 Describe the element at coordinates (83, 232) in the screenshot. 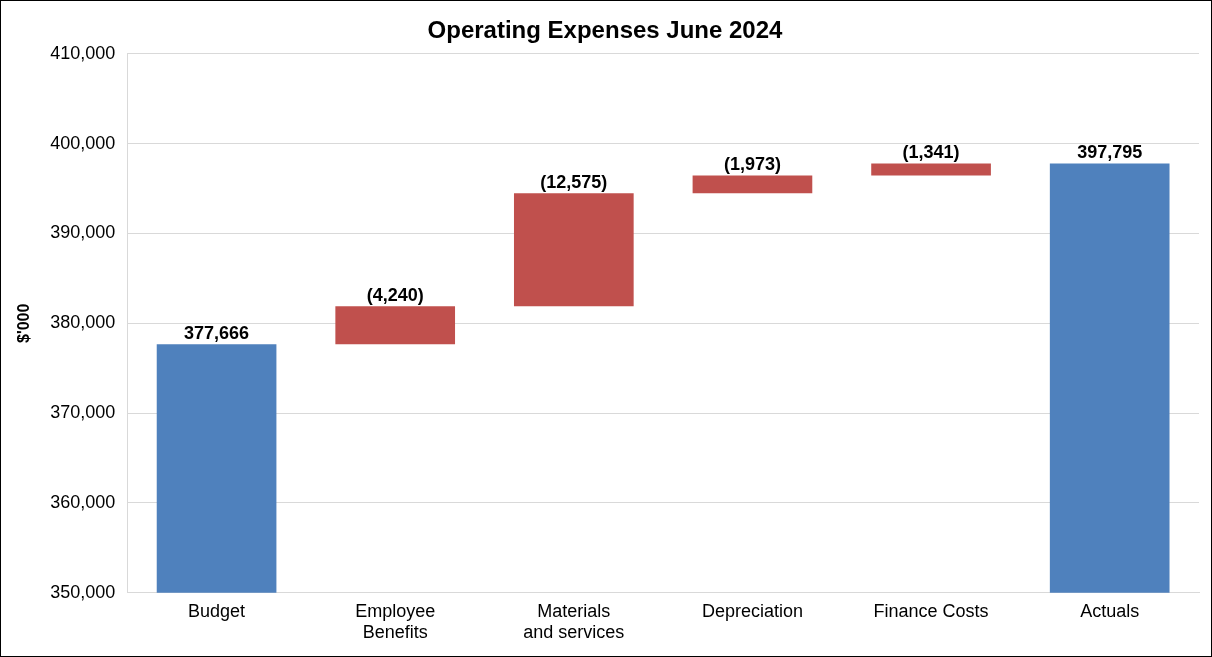

I see `y-tick-label: 390,000` at that location.